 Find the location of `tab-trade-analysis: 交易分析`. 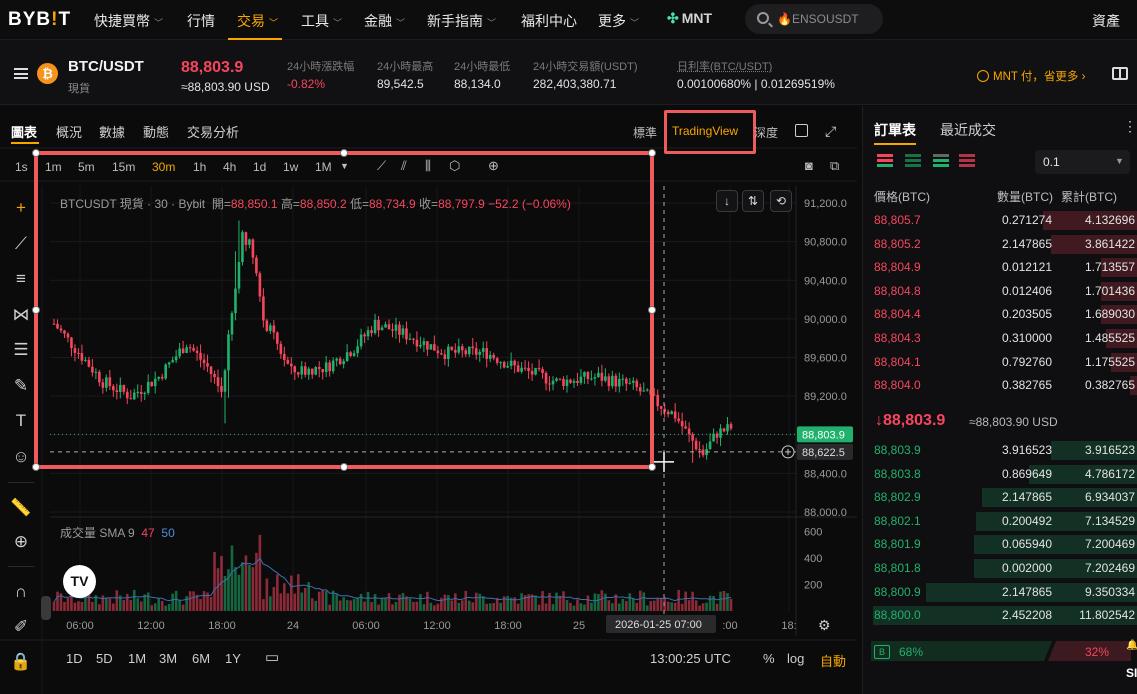

tab-trade-analysis: 交易分析 is located at coordinates (213, 132).